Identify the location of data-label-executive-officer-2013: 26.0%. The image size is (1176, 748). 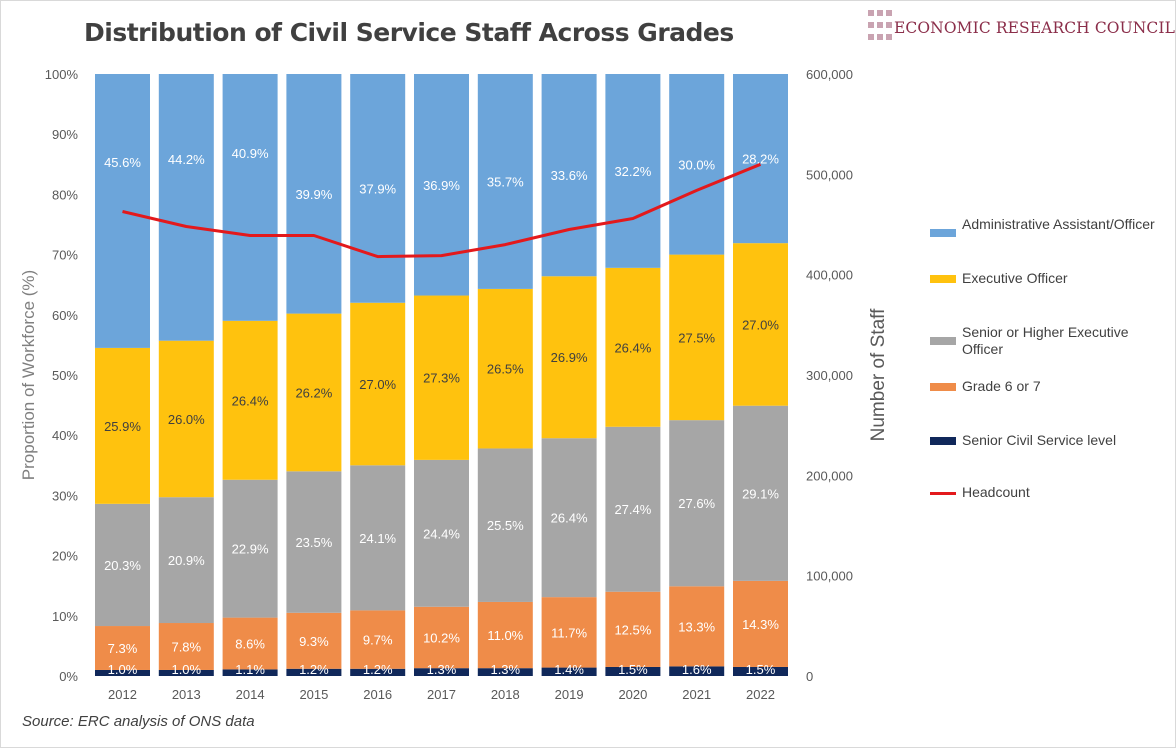
(186, 419).